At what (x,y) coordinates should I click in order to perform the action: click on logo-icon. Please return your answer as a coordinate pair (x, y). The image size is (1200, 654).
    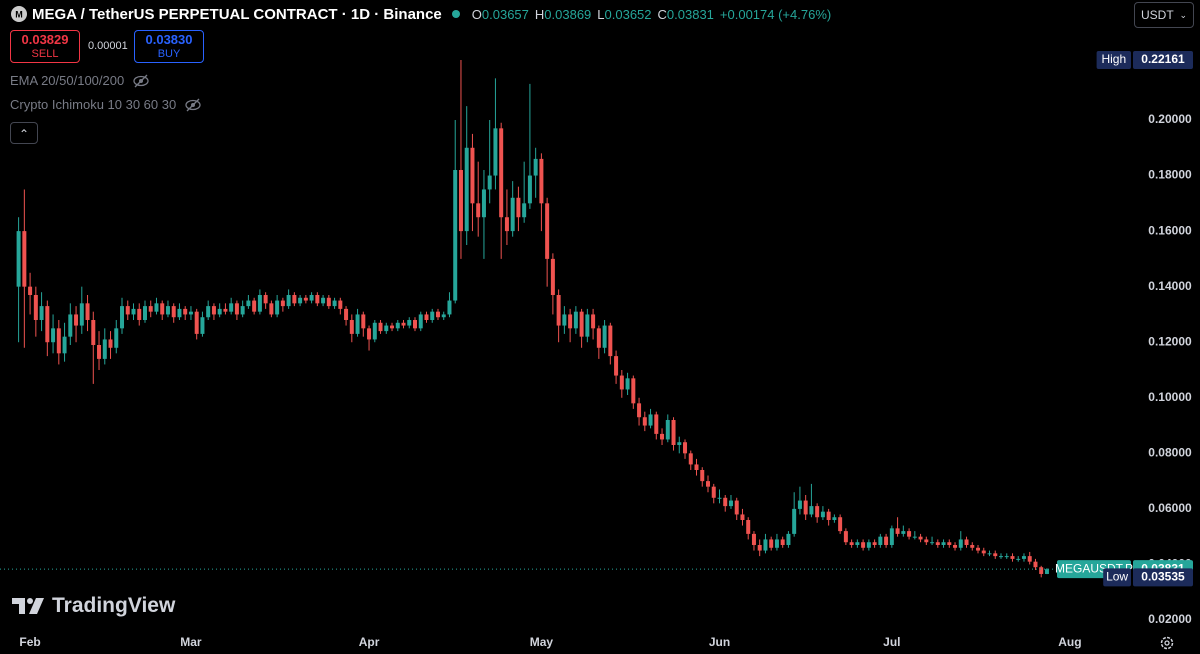
    Looking at the image, I should click on (28, 606).